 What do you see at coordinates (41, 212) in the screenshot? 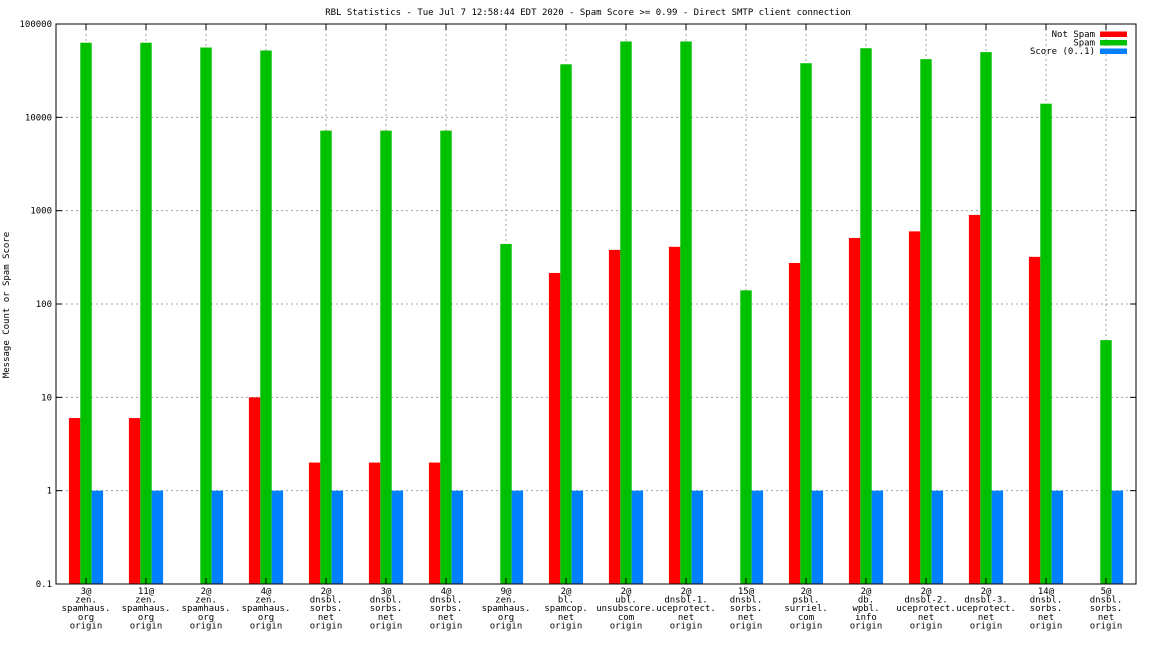
I see `y-tick-label: 1000` at bounding box center [41, 212].